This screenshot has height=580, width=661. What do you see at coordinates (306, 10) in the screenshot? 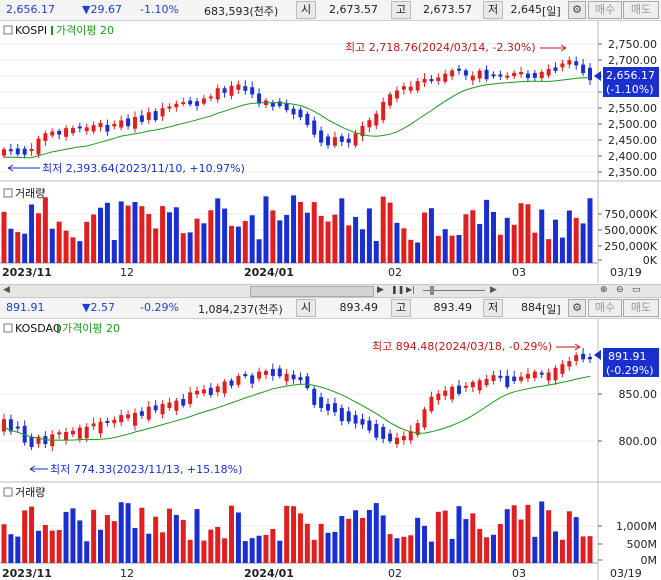
I see `open-label: 시` at bounding box center [306, 10].